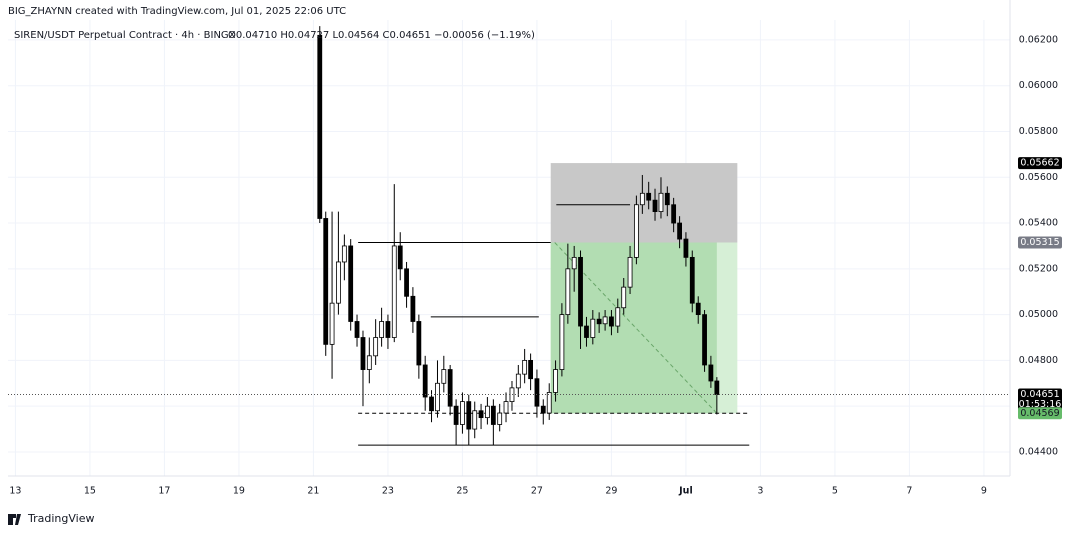 This screenshot has width=1080, height=533. Describe the element at coordinates (1038, 223) in the screenshot. I see `y-tick-label: 0.05400` at that location.